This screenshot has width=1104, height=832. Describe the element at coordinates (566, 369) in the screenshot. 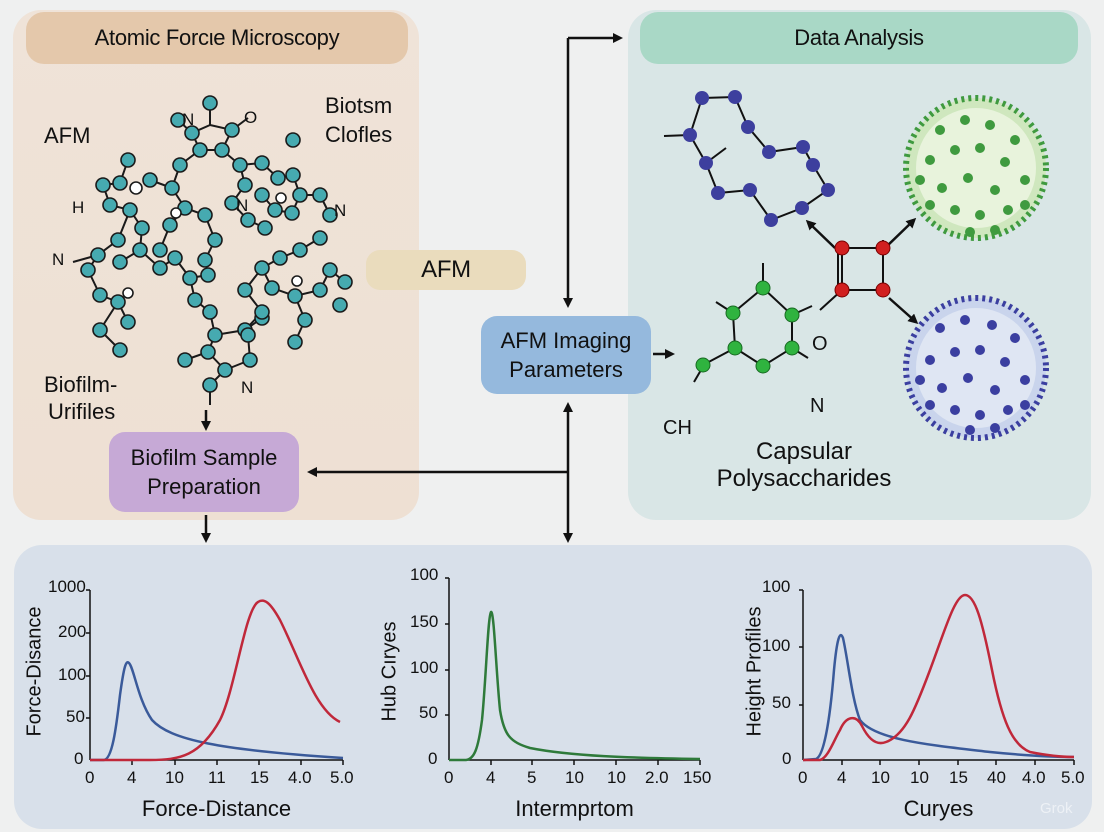

I see `box-line: Parameters` at that location.